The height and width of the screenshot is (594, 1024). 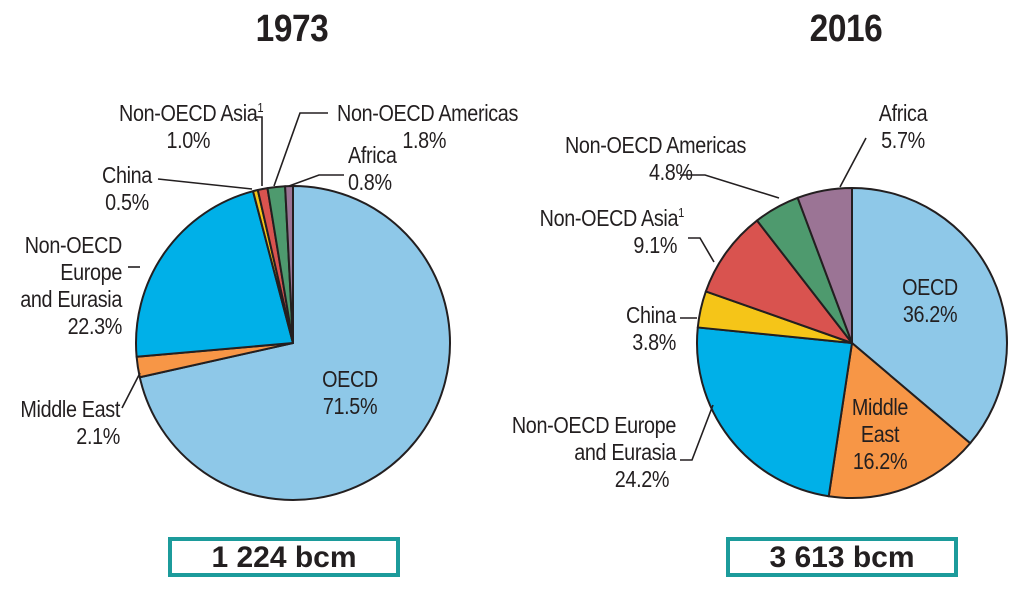 I want to click on leader-line-2016-europe-eurasia, so click(x=697, y=432).